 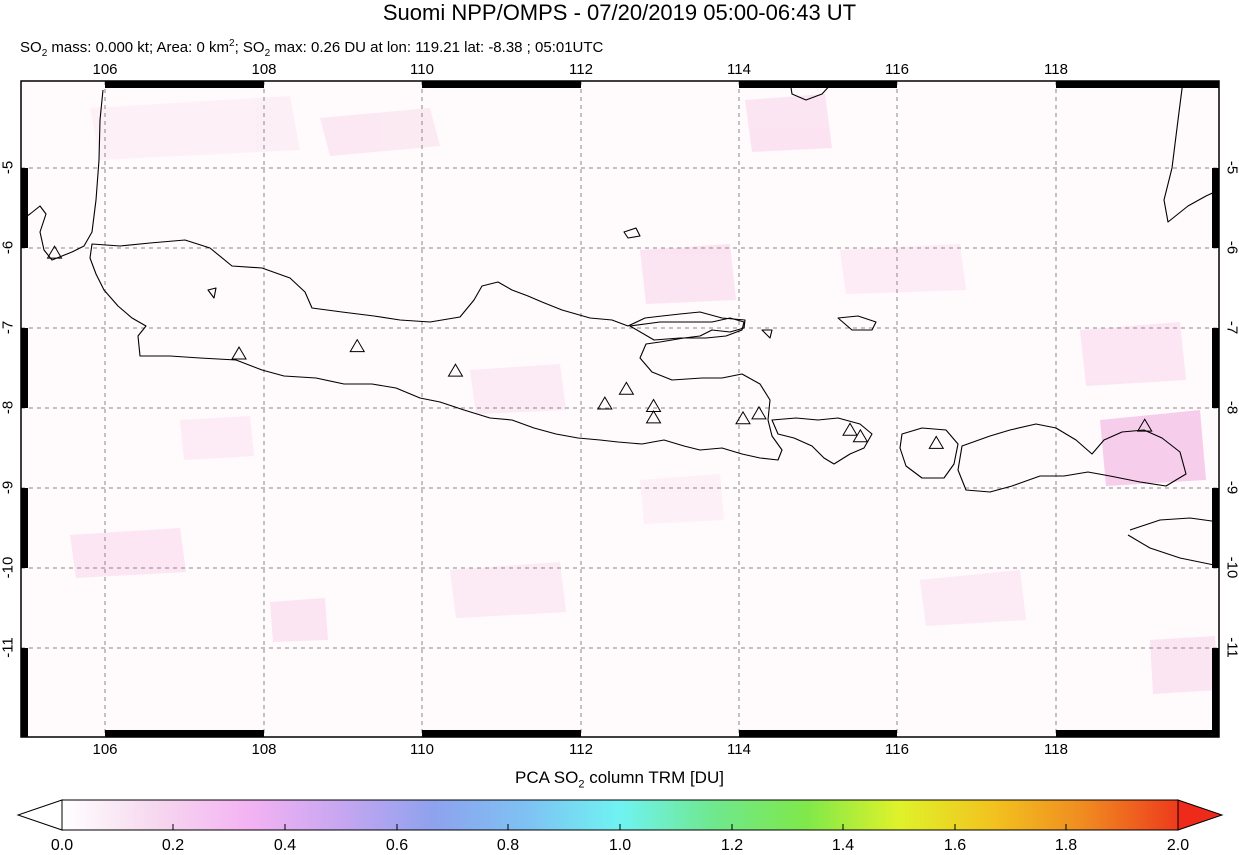 What do you see at coordinates (581, 784) in the screenshot?
I see `subscript-2c: 2` at bounding box center [581, 784].